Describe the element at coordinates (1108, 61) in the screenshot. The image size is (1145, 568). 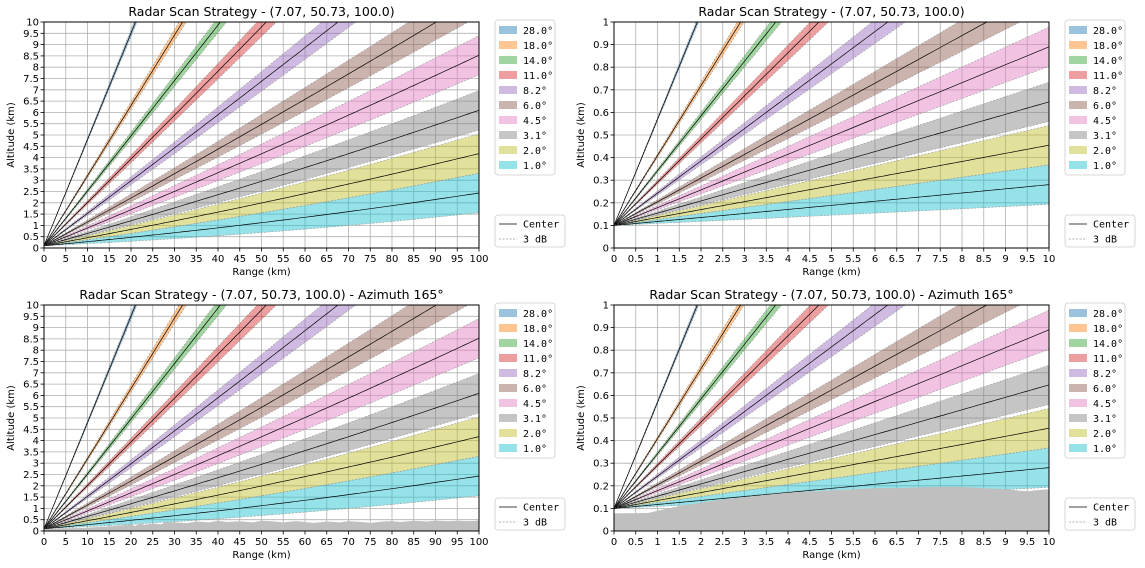
I see `legend-label: 14.0°` at that location.